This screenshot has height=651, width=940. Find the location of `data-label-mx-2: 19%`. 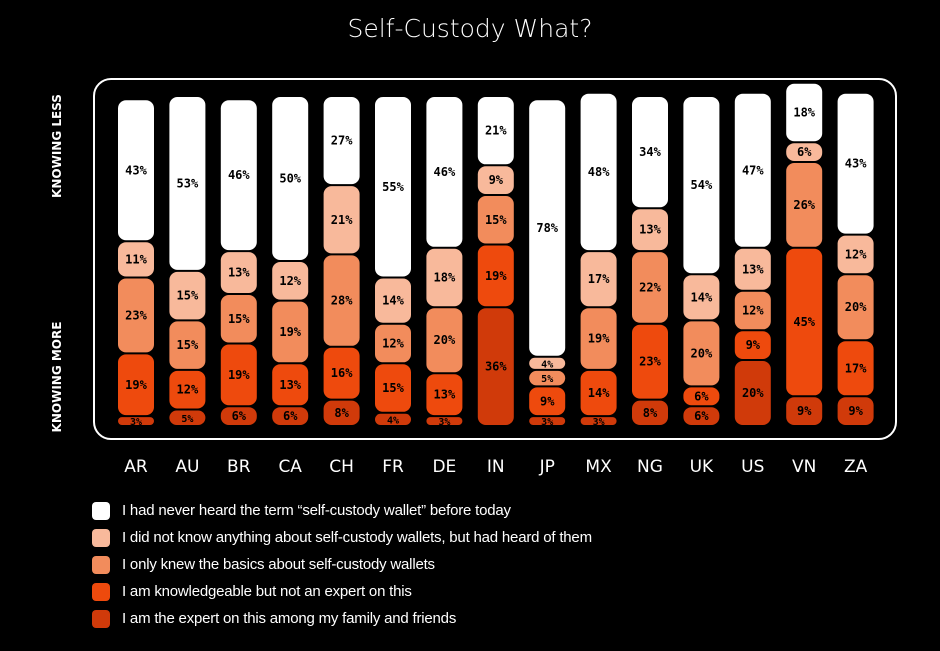

data-label-mx-2: 19% is located at coordinates (599, 339).